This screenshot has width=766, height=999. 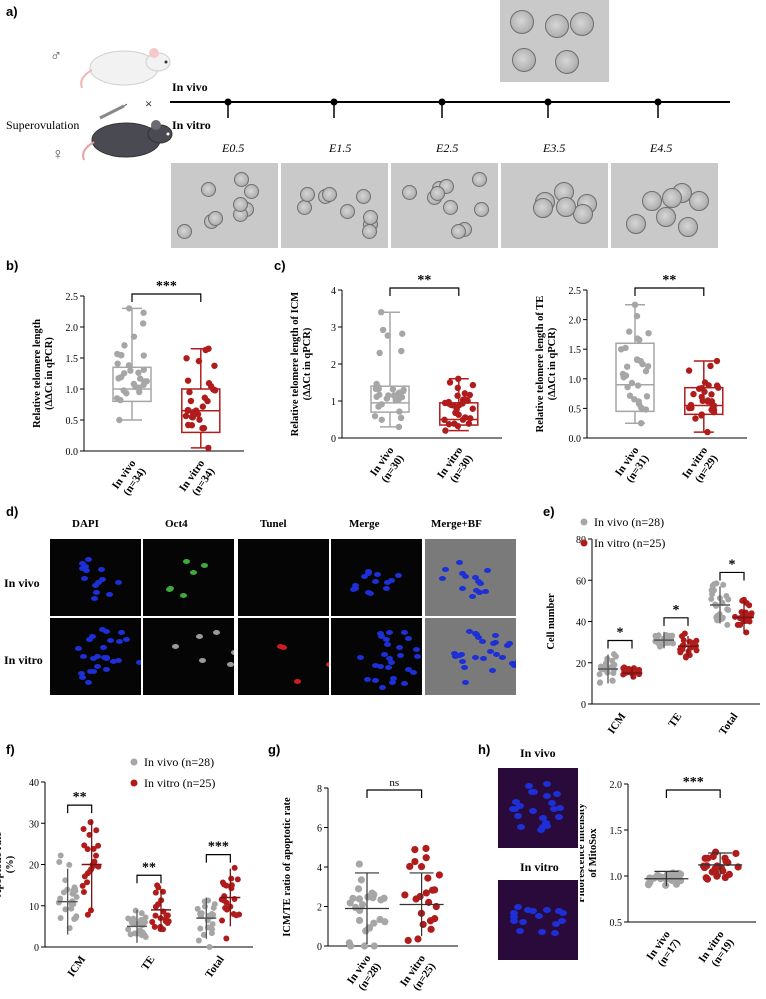 What do you see at coordinates (12, 265) in the screenshot?
I see `panel-b-letter: b)` at bounding box center [12, 265].